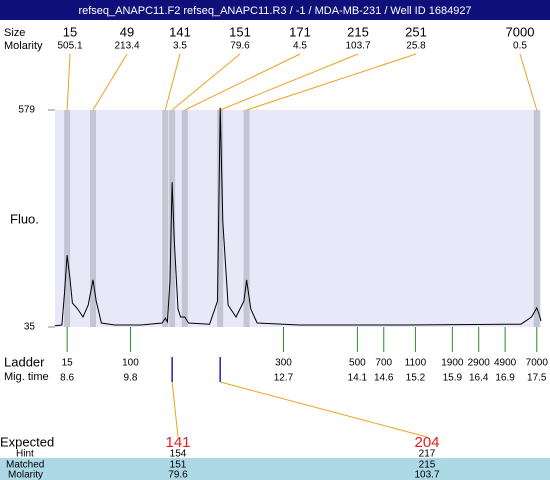 The width and height of the screenshot is (550, 480). Describe the element at coordinates (69, 46) in the screenshot. I see `peak-molarity: 505.1` at that location.